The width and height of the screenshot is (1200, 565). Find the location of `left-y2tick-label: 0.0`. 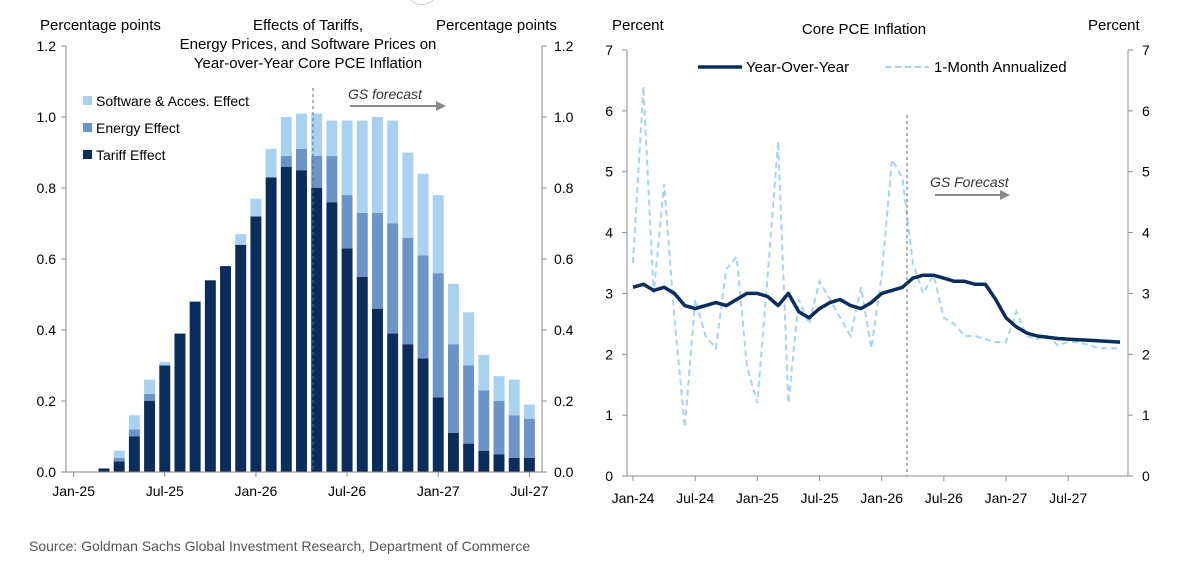

left-y2tick-label: 0.0 is located at coordinates (564, 472).